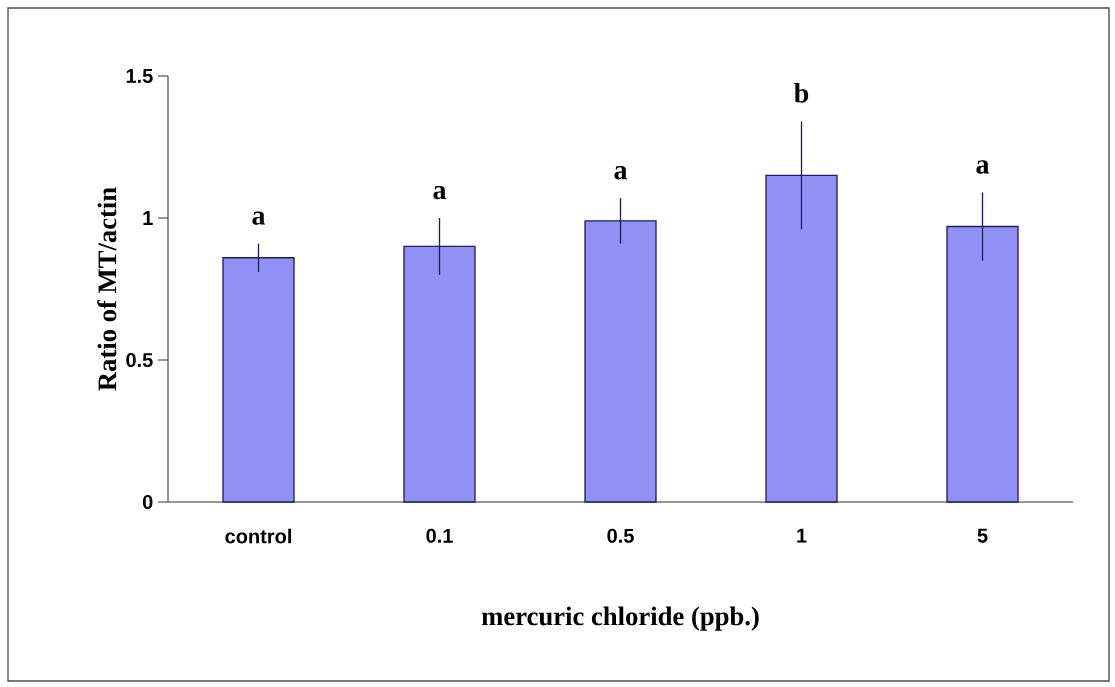 Image resolution: width=1115 pixels, height=687 pixels. Describe the element at coordinates (139, 76) in the screenshot. I see `y-tick-label: 1.5` at that location.